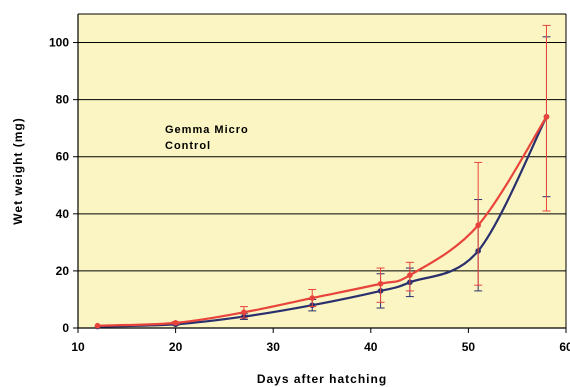  Describe the element at coordinates (274, 347) in the screenshot. I see `x-tick-label: 30` at that location.